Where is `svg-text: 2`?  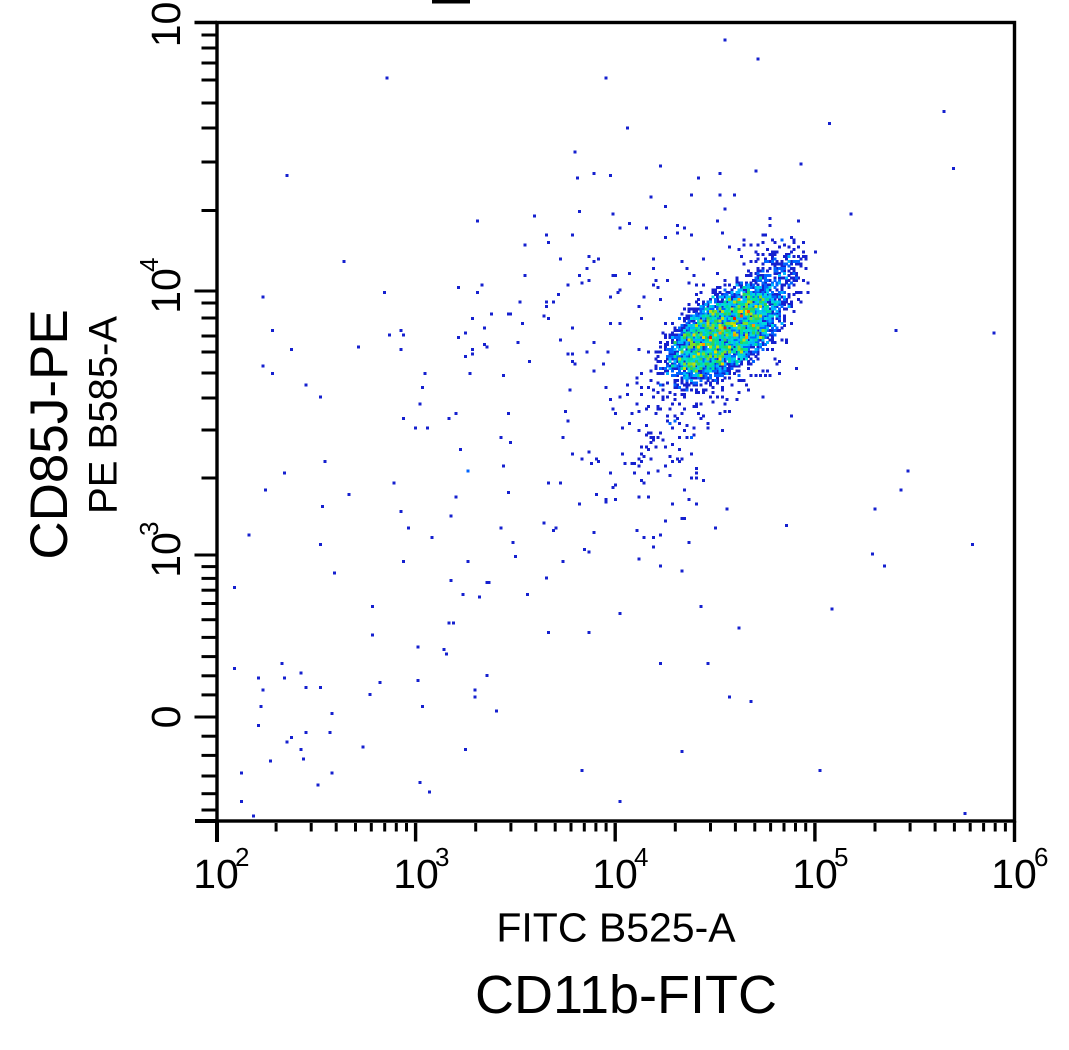
svg-text: 2 is located at coordinates (242, 857).